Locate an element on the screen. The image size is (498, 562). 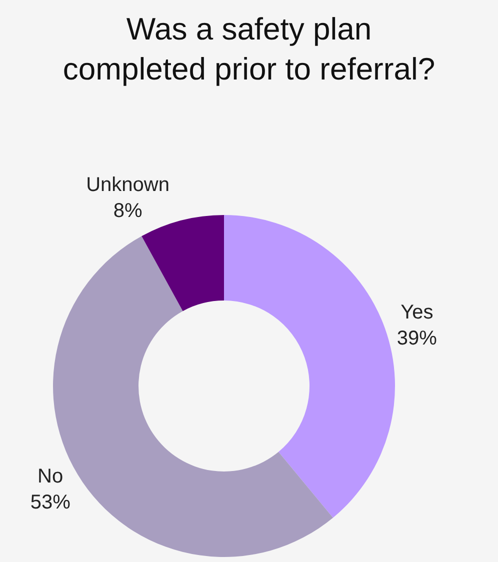
data-label: 8% is located at coordinates (127, 211).